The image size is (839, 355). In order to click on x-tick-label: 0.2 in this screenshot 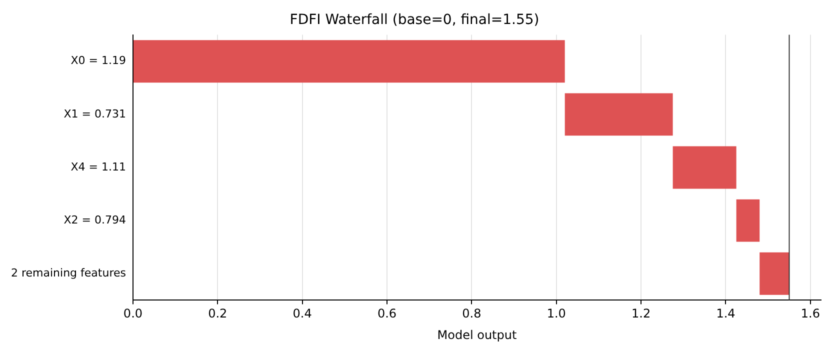, I will do `click(218, 313)`.